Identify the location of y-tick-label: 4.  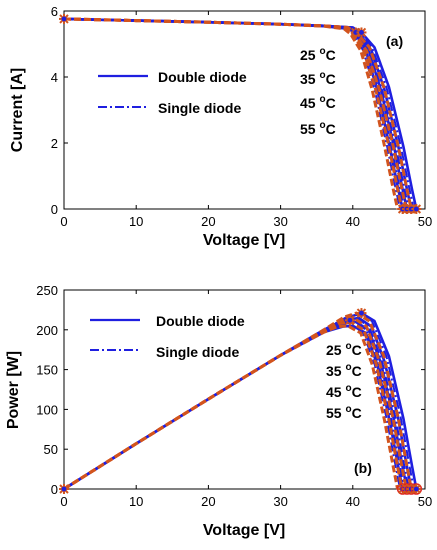
(54, 77).